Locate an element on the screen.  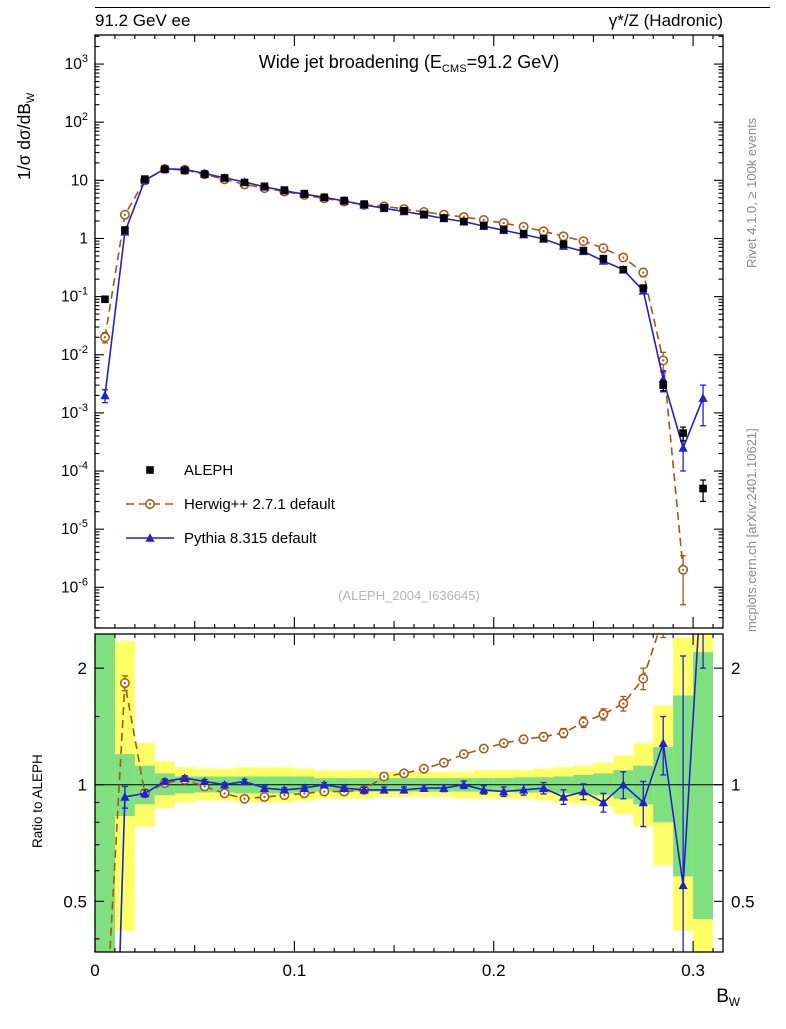
svg-text: 10⁻¹ is located at coordinates (74, 296).